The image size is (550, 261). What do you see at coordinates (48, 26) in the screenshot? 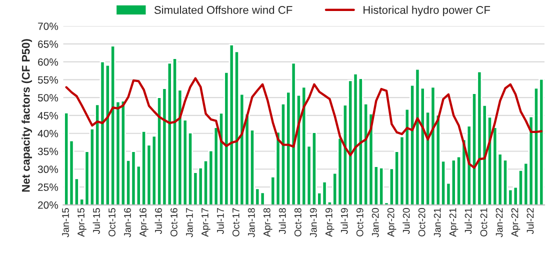
I see `y-tick-label: 70%` at bounding box center [48, 26].